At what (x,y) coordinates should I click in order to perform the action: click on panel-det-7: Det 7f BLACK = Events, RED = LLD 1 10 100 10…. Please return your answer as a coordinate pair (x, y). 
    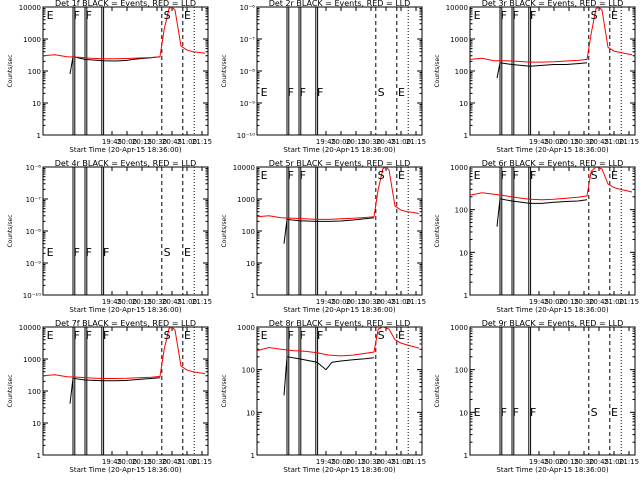
    Looking at the image, I should click on (109, 396).